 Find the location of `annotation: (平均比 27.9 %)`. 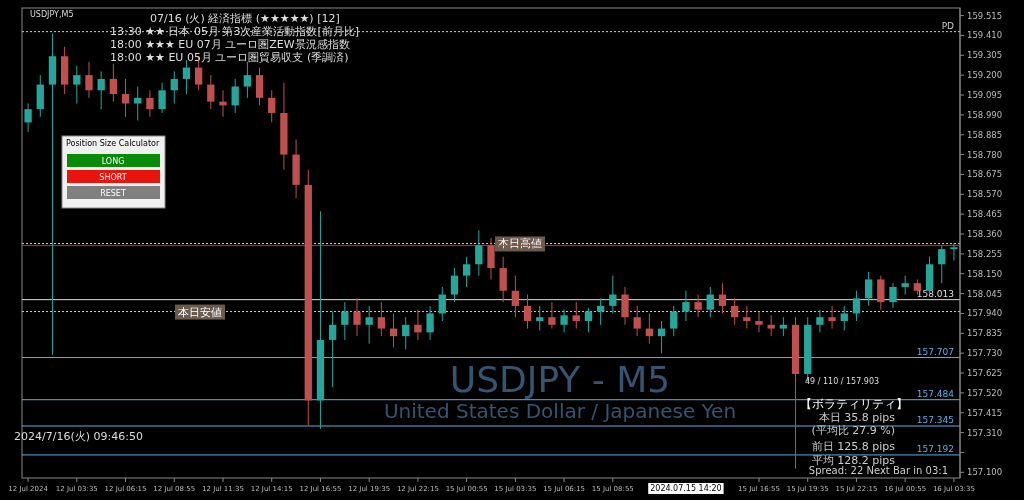

annotation: (平均比 27.9 %) is located at coordinates (853, 430).